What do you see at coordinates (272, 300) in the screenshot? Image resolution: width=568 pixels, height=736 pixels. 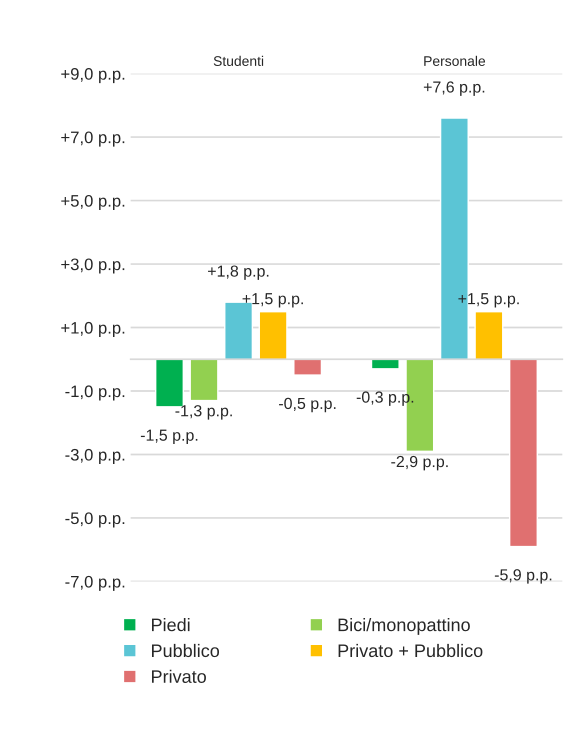 I see `data-label: +1,5 p.p.` at bounding box center [272, 300].